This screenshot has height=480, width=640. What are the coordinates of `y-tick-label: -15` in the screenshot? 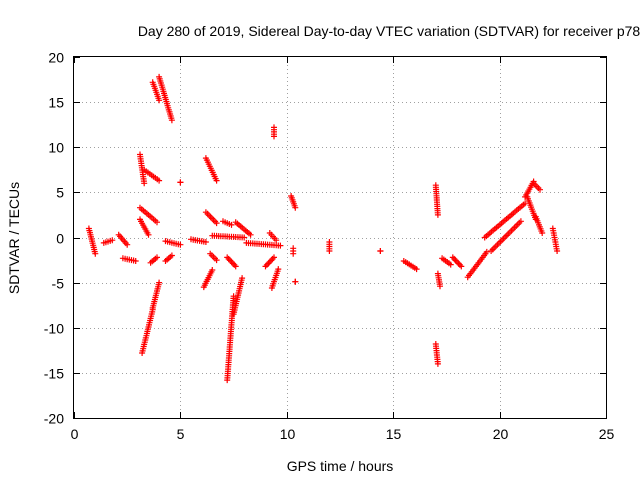 It's located at (54, 374).